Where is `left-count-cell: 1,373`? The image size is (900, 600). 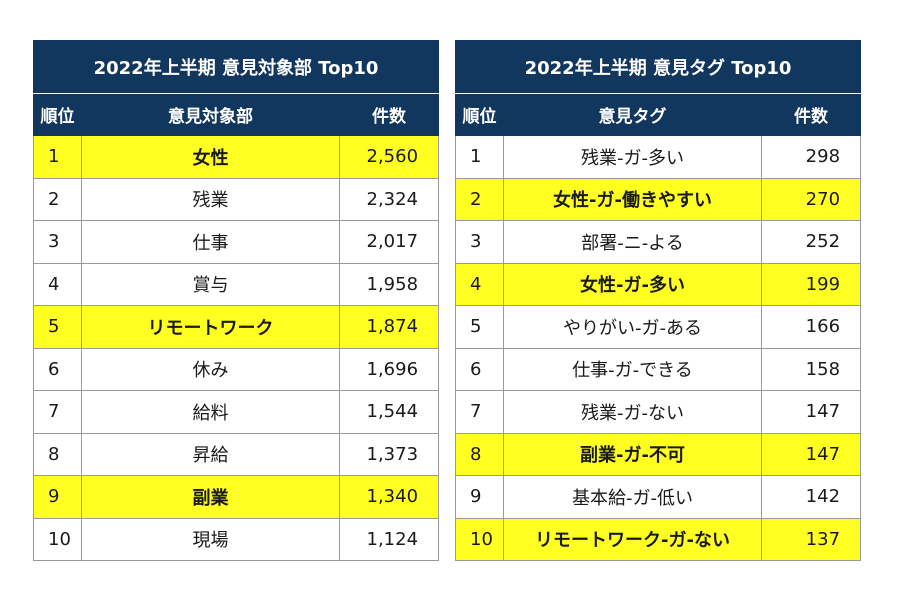
left-count-cell: 1,373 is located at coordinates (389, 454).